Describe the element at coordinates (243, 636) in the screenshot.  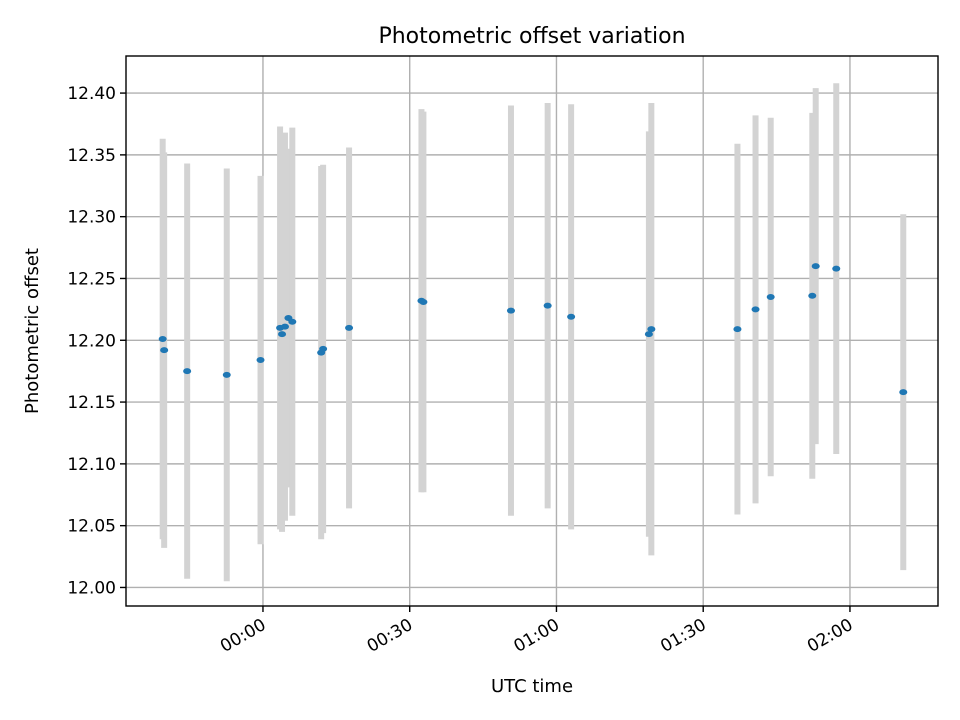
I see `x-tick-label: 00:00` at that location.